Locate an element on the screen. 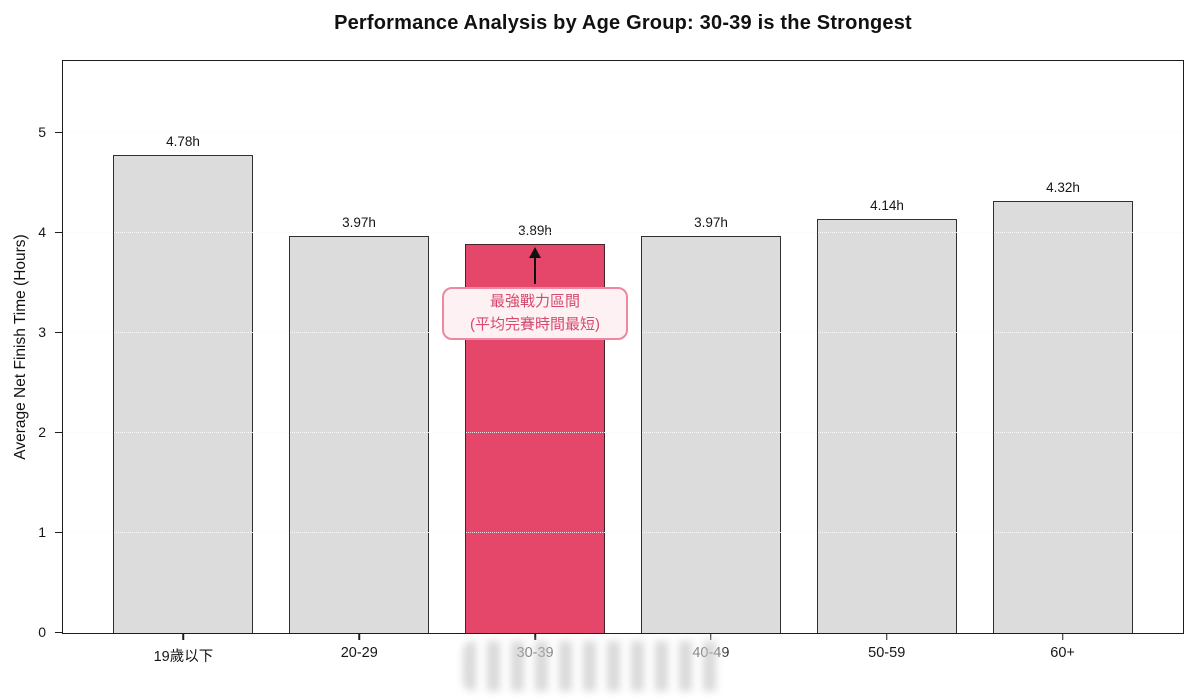  bar-slot: 3.89h 最強戰力區間 (平均完賽時間最短) is located at coordinates (535, 347).